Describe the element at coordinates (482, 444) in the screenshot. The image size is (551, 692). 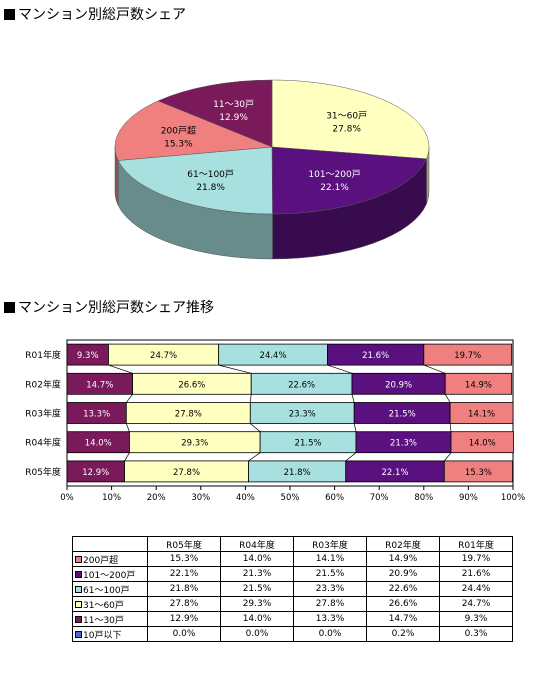
I see `bar-label-3-4: 14.0%` at that location.